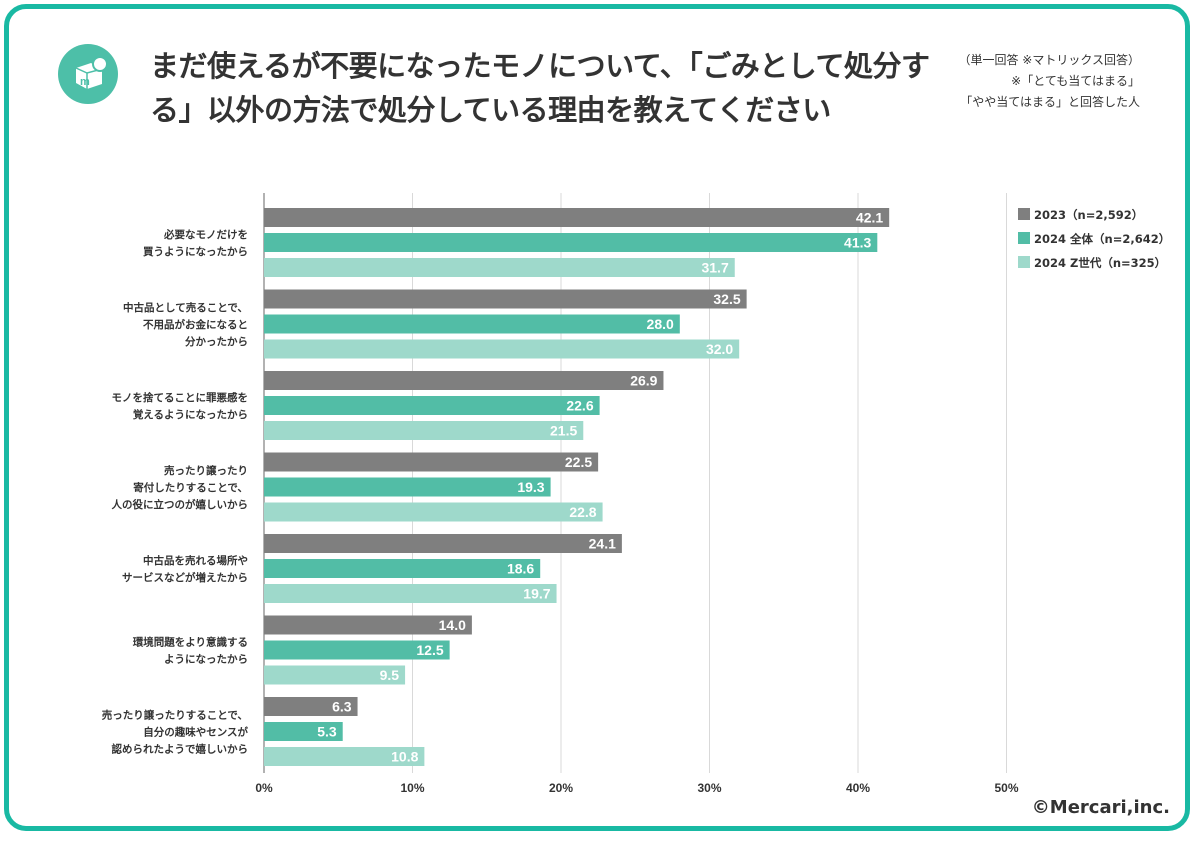  I want to click on category-label: 人の役に立つのが嬉しいから, so click(180, 504).